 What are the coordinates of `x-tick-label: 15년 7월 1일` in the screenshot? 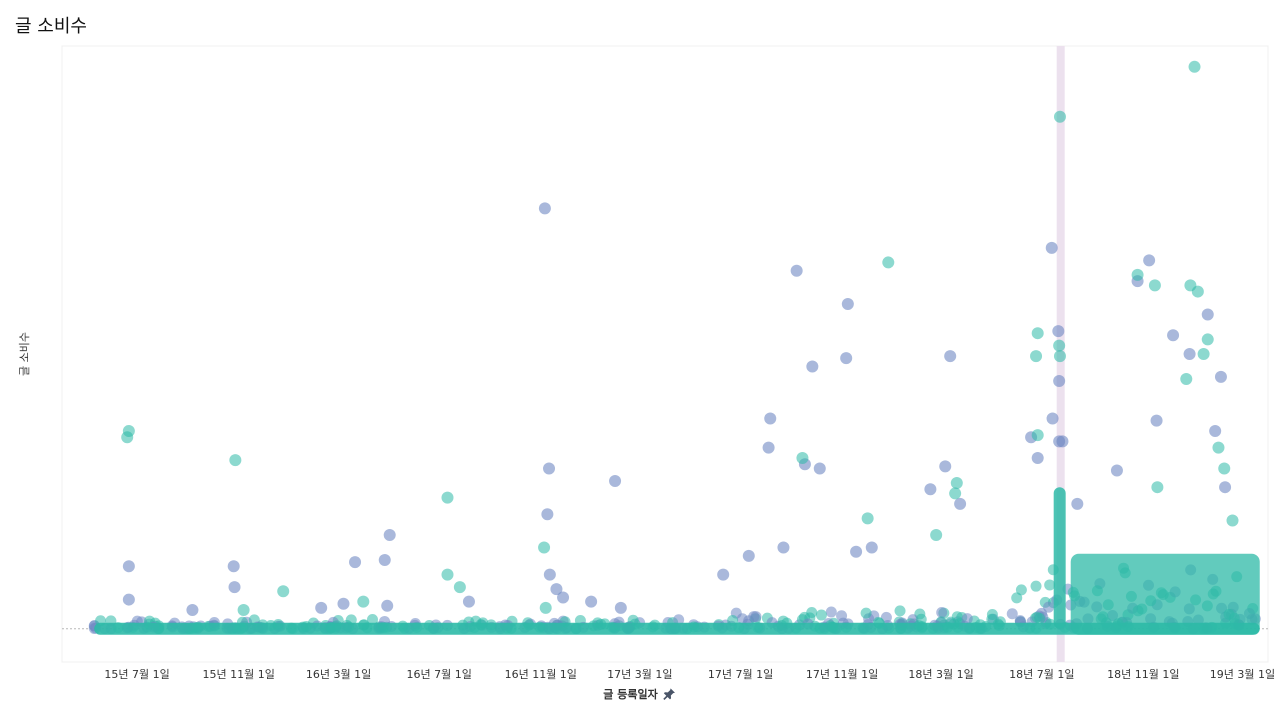 It's located at (136, 674).